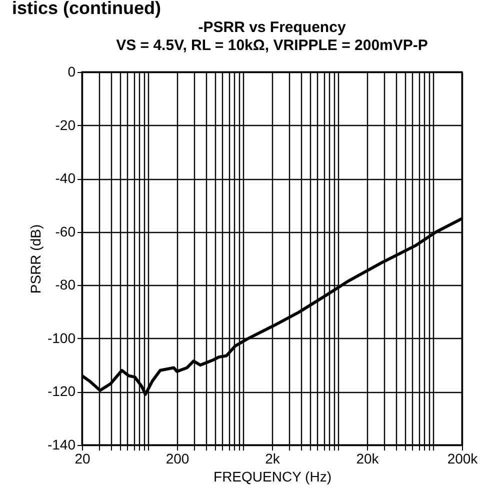  I want to click on x-tick-label: 200k, so click(463, 458).